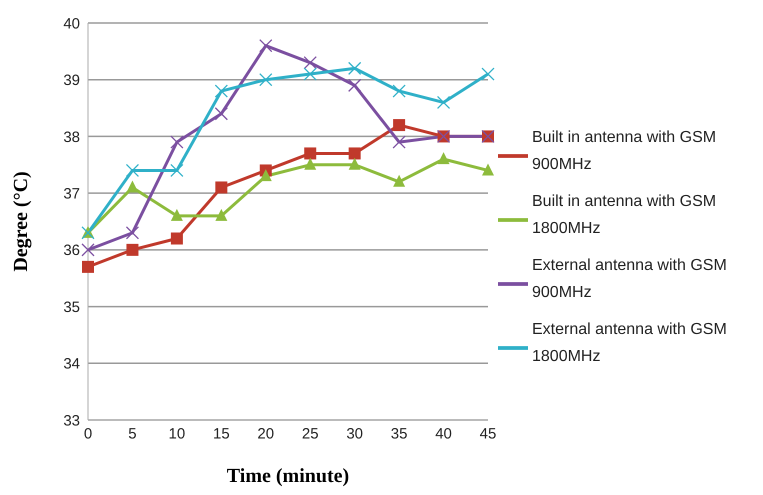 This screenshot has height=495, width=763. I want to click on x-tick-label: 0, so click(88, 434).